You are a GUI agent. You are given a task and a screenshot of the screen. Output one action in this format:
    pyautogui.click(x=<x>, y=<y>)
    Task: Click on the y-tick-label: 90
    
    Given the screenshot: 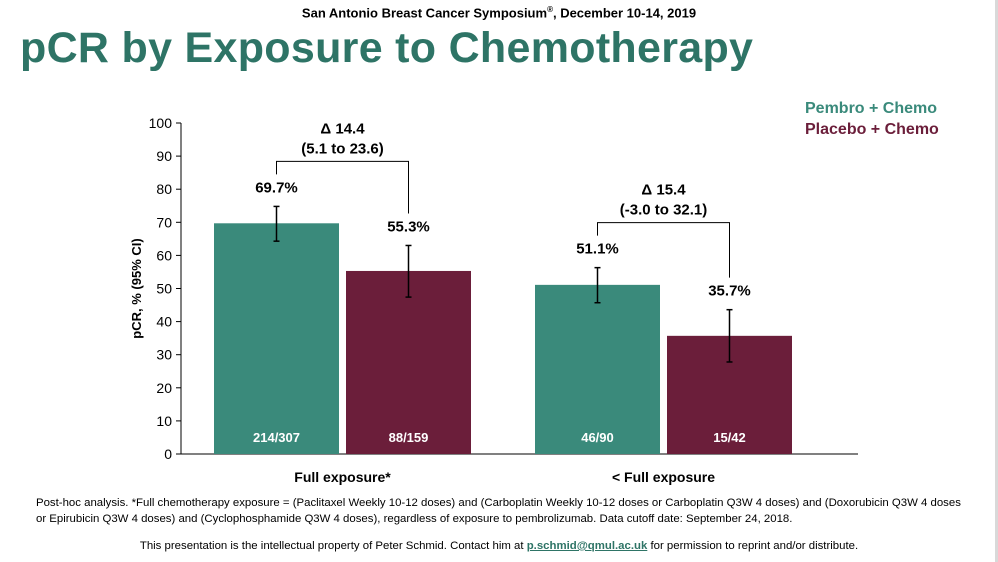 What is the action you would take?
    pyautogui.click(x=164, y=156)
    